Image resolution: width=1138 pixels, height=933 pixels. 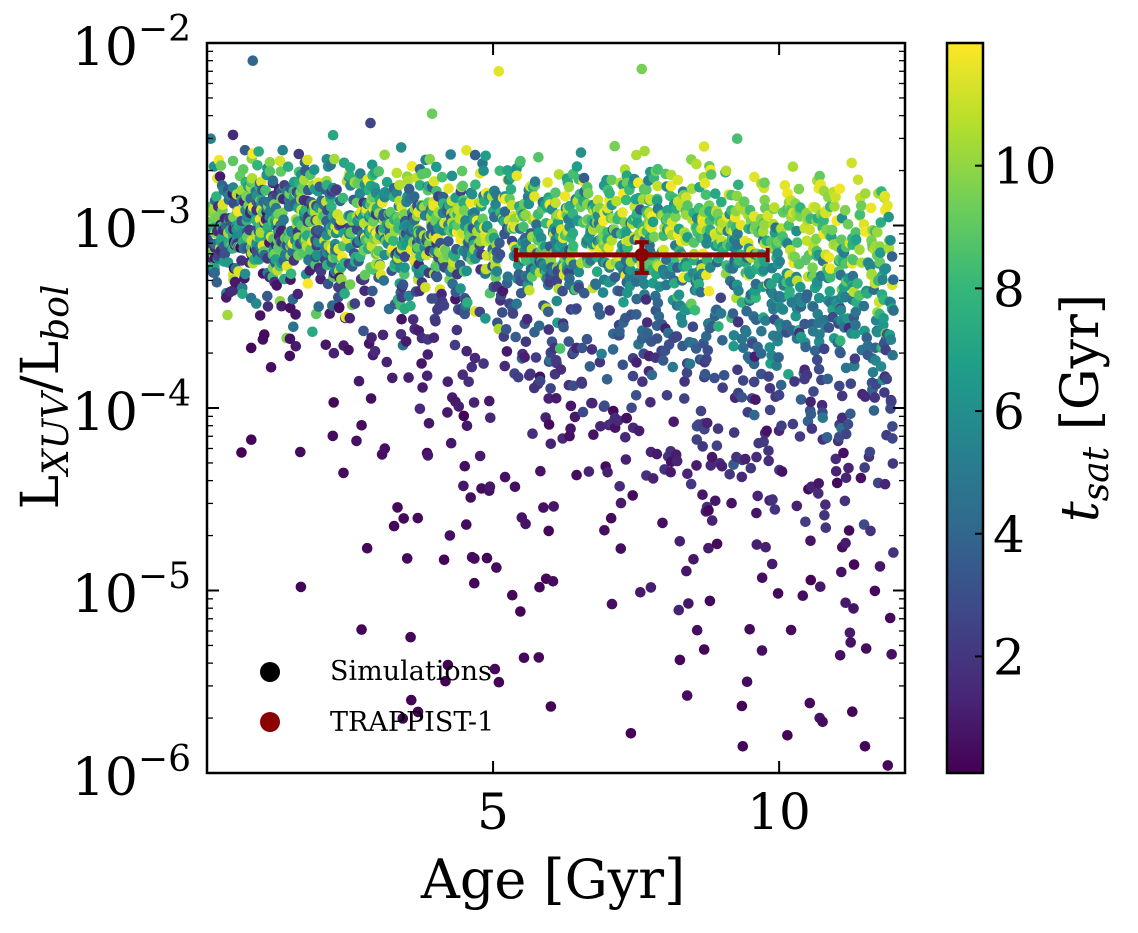 I want to click on colorbar-label-sub: sat, so click(x=1096, y=473).